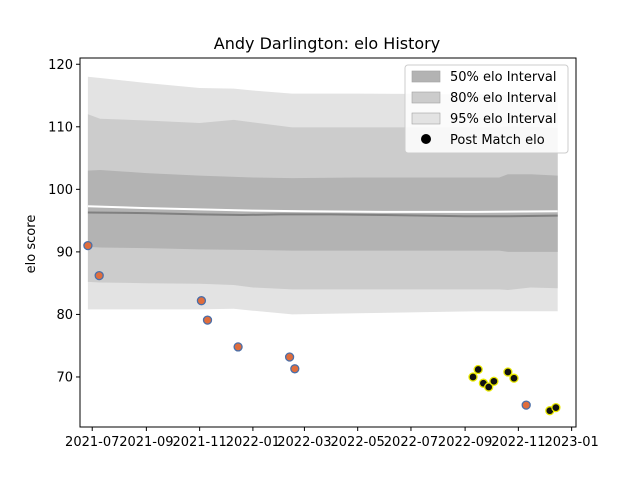 This screenshot has width=640, height=480. Describe the element at coordinates (411, 442) in the screenshot. I see `x-tick-label-7: 2022-07` at that location.